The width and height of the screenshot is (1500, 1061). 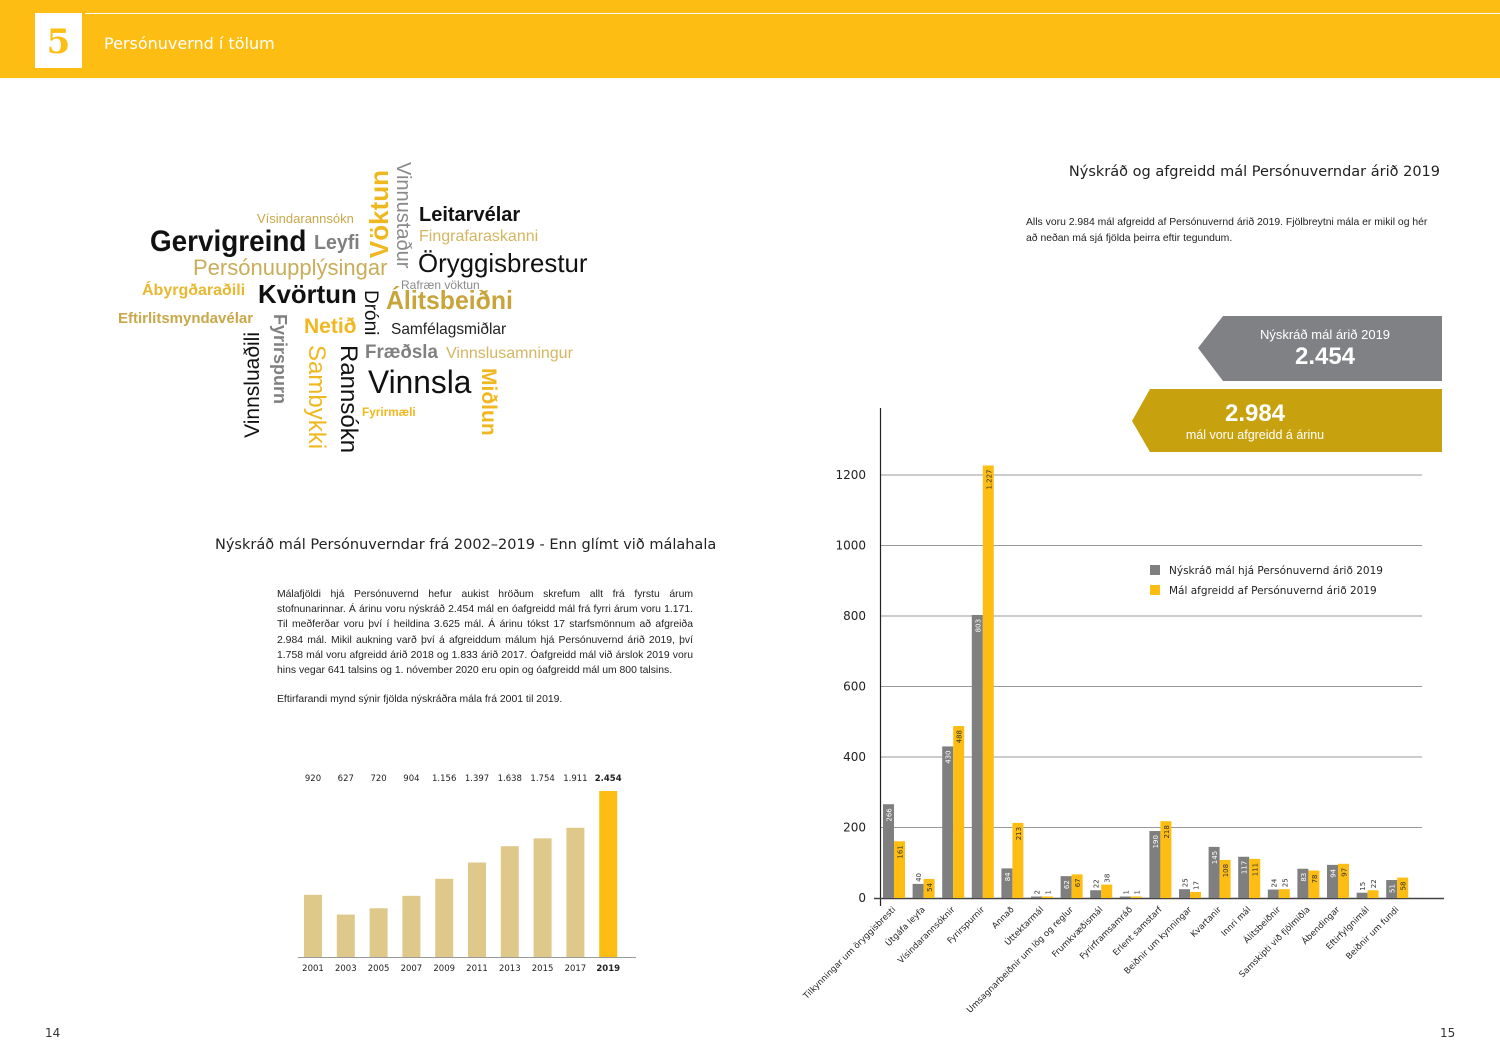 I want to click on value-label: 1.754, so click(x=542, y=779).